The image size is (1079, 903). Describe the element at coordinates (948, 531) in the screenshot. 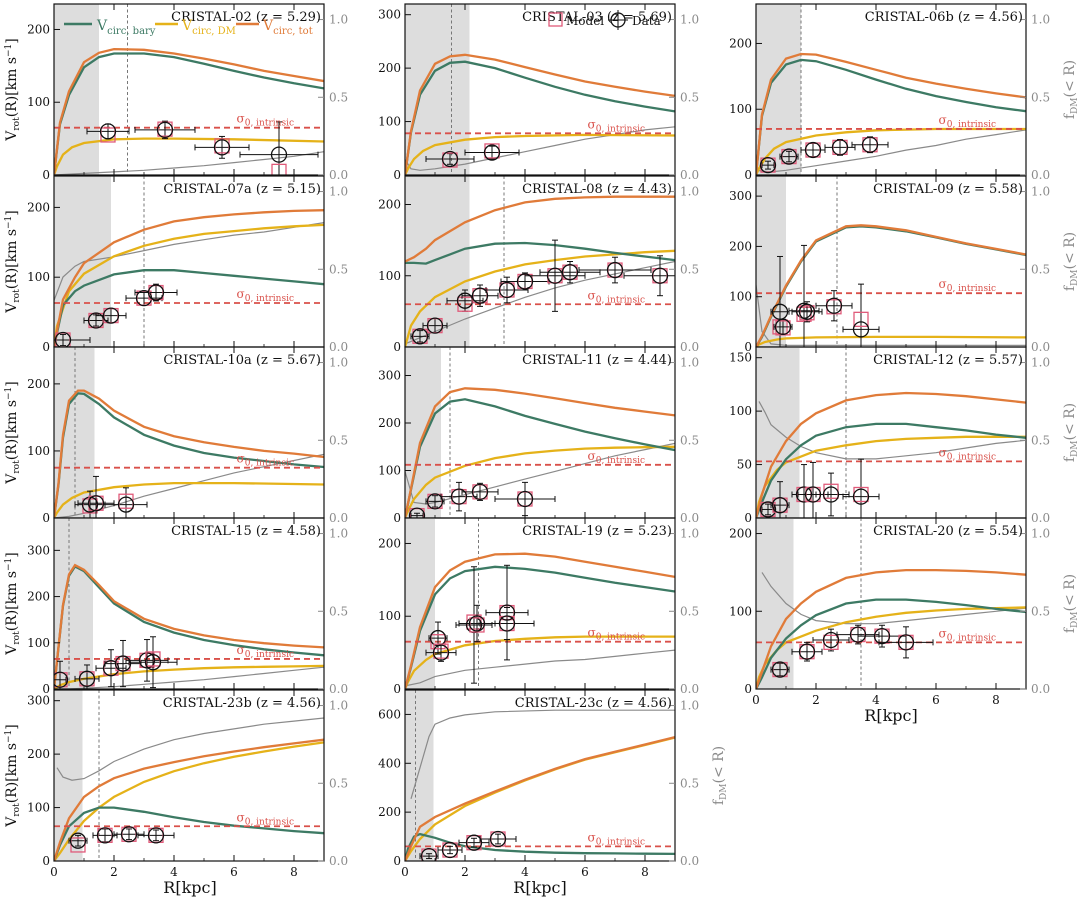

I see `panel-title: CRISTAL-20 (z = 5.54)` at that location.